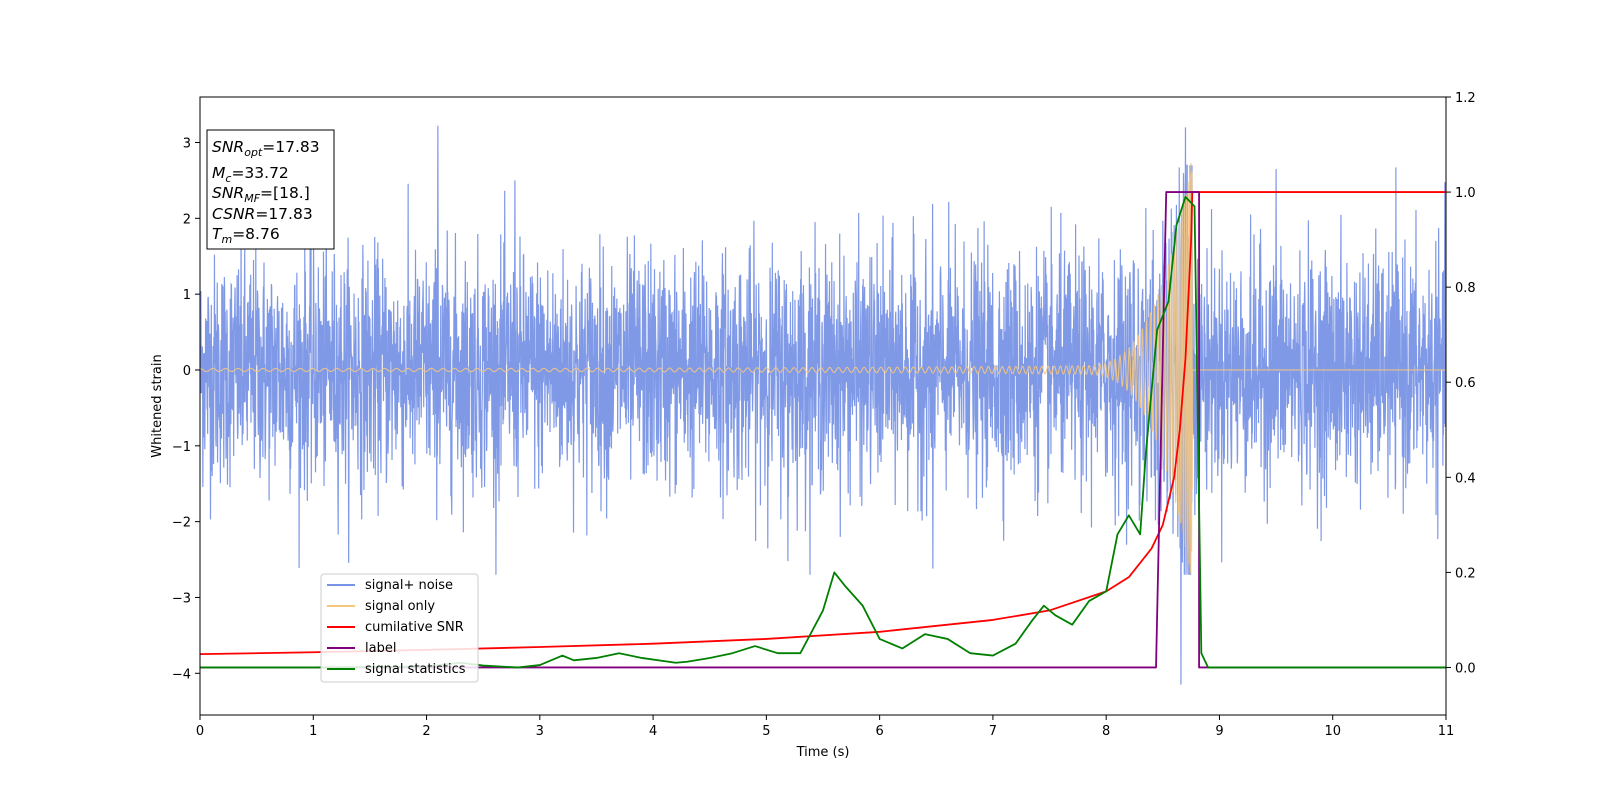 This screenshot has width=1600, height=800. Describe the element at coordinates (540, 731) in the screenshot. I see `x-tick-label: 3` at that location.